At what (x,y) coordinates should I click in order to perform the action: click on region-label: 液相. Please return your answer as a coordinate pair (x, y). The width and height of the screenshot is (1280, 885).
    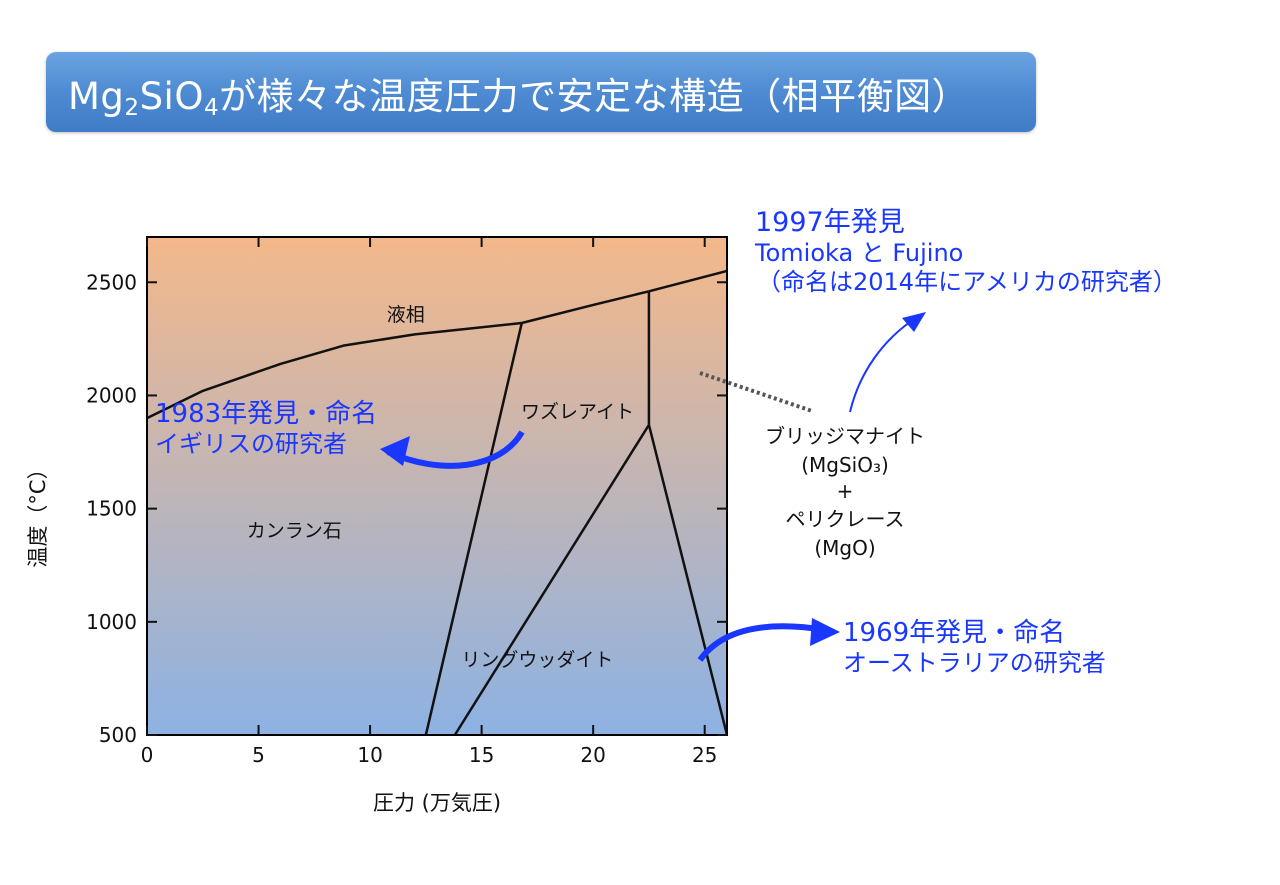
    Looking at the image, I should click on (406, 315).